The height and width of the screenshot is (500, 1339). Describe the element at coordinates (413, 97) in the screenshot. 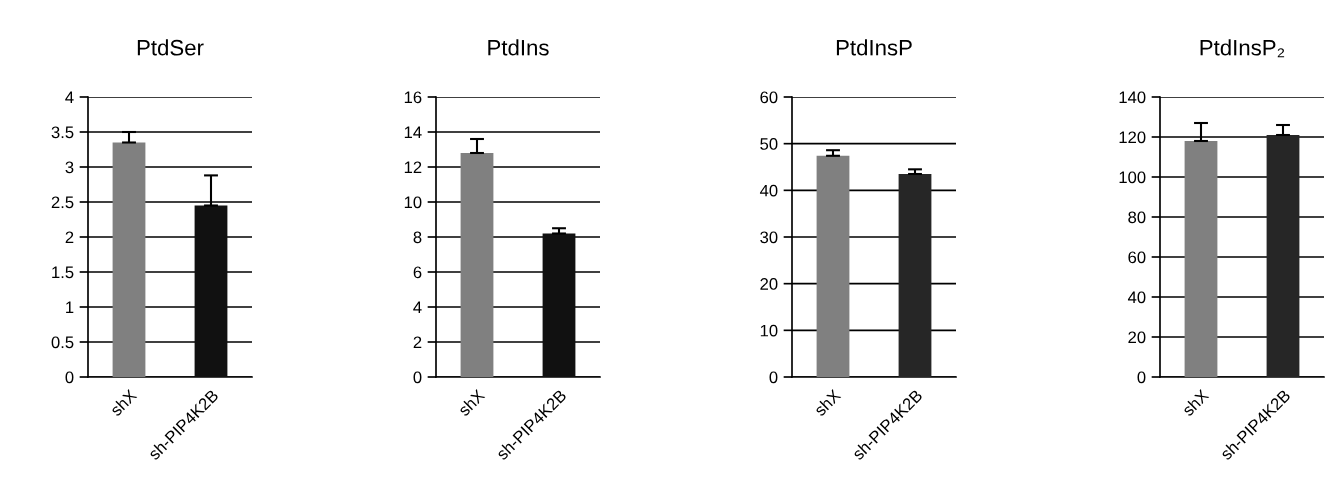

I see `y-tick-label: 16` at that location.